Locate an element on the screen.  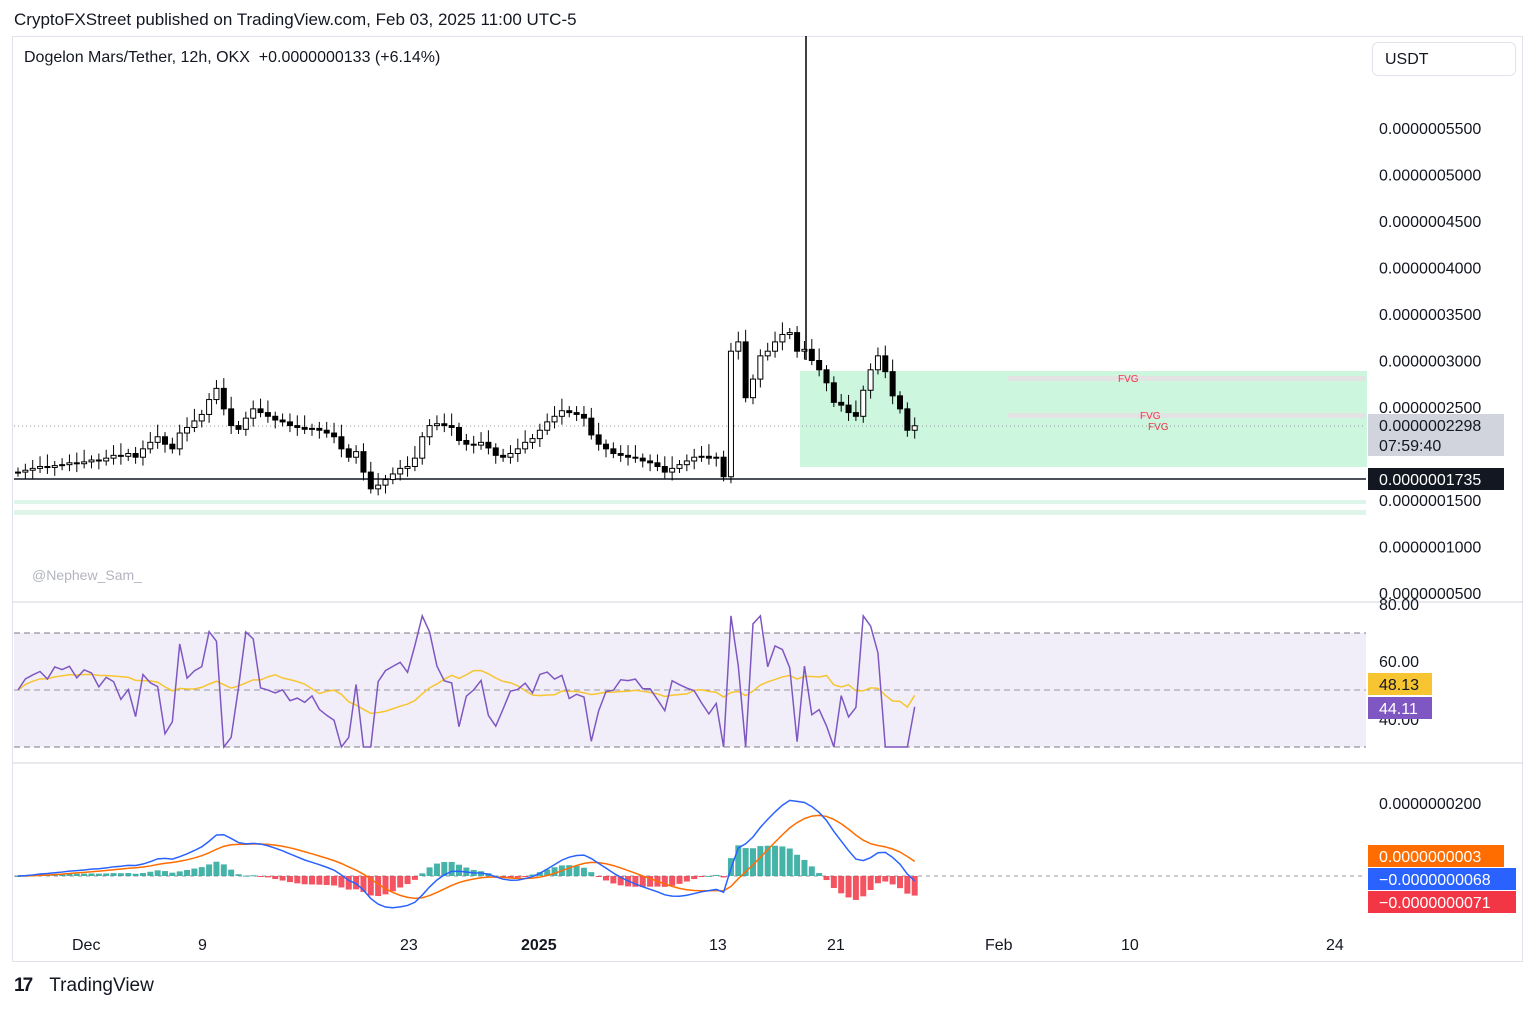
countdown-label: 07:59:40 is located at coordinates (1410, 446).